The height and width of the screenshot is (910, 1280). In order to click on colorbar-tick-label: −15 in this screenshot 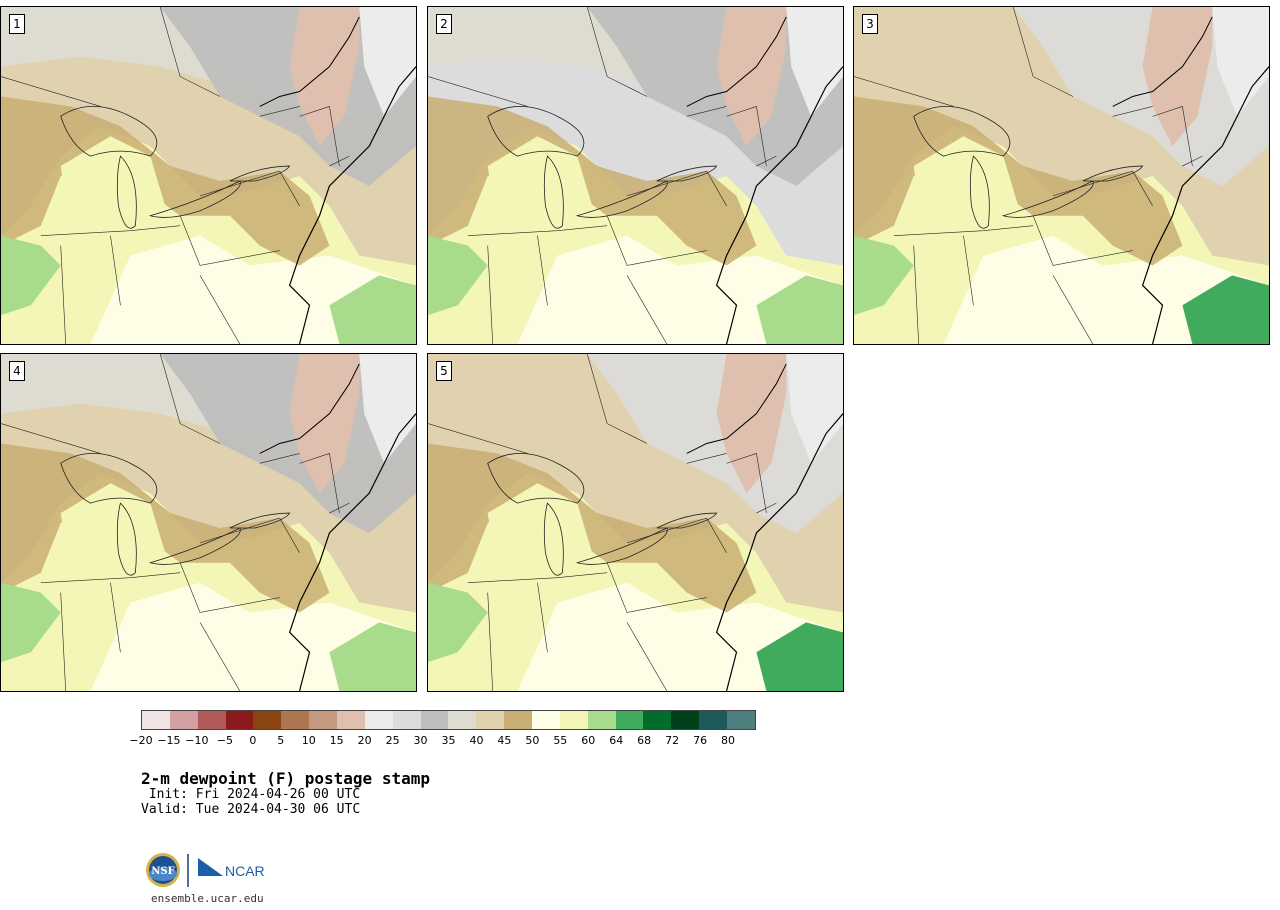, I will do `click(169, 740)`.